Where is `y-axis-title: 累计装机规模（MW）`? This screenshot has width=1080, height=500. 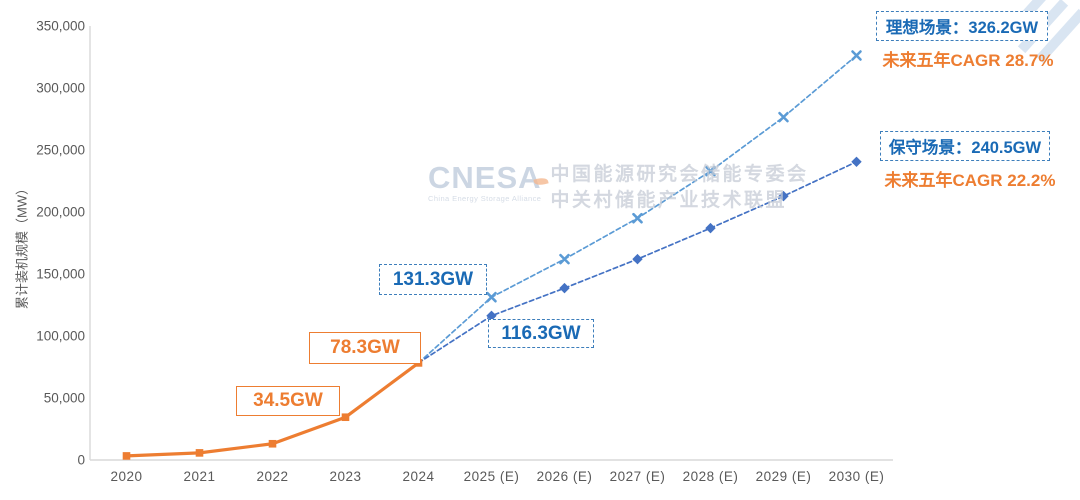
y-axis-title: 累计装机规模（MW） is located at coordinates (22, 245).